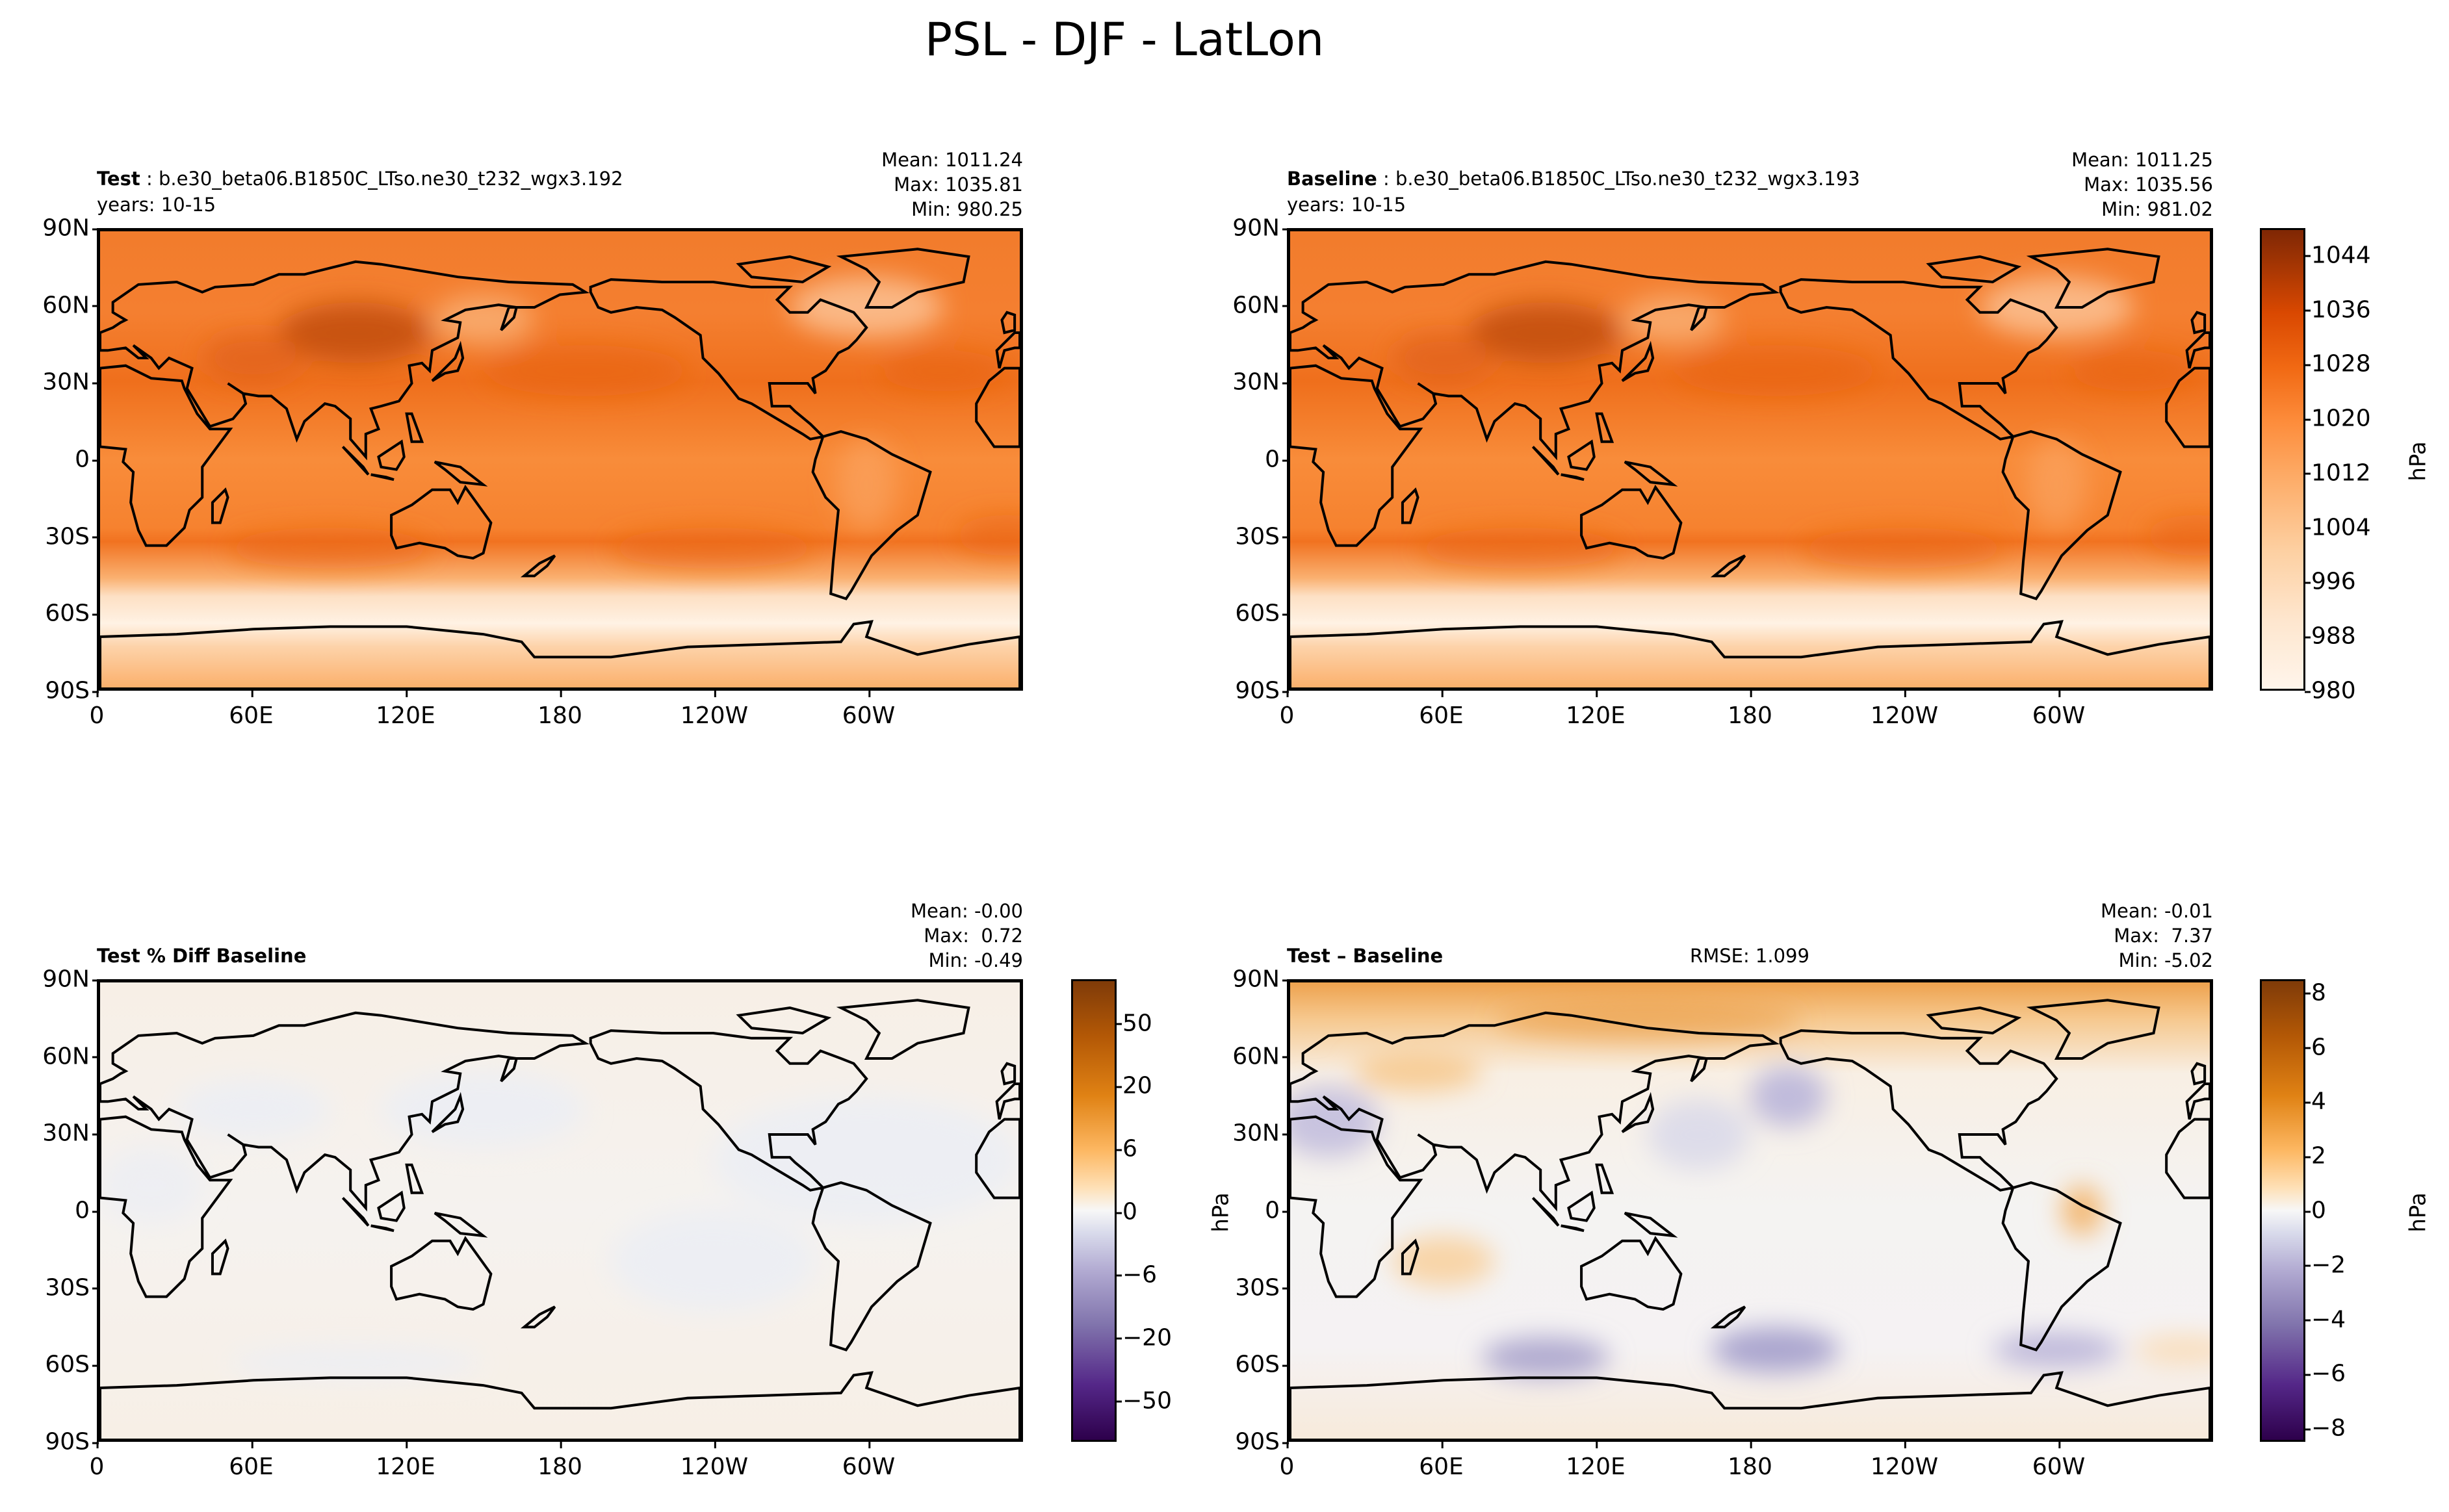  What do you see at coordinates (1144, 1338) in the screenshot?
I see `colorbar-tick-label: −20` at bounding box center [1144, 1338].